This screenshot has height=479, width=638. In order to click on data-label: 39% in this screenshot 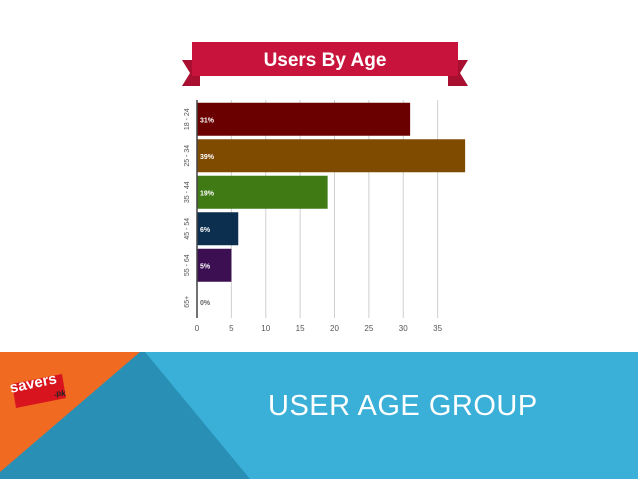, I will do `click(207, 157)`.